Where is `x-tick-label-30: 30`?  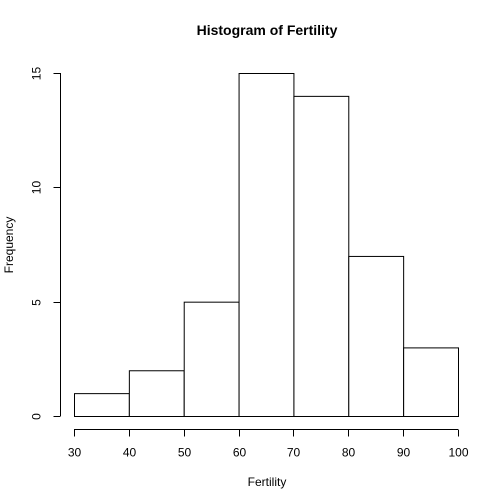
x-tick-label-30: 30 is located at coordinates (75, 453).